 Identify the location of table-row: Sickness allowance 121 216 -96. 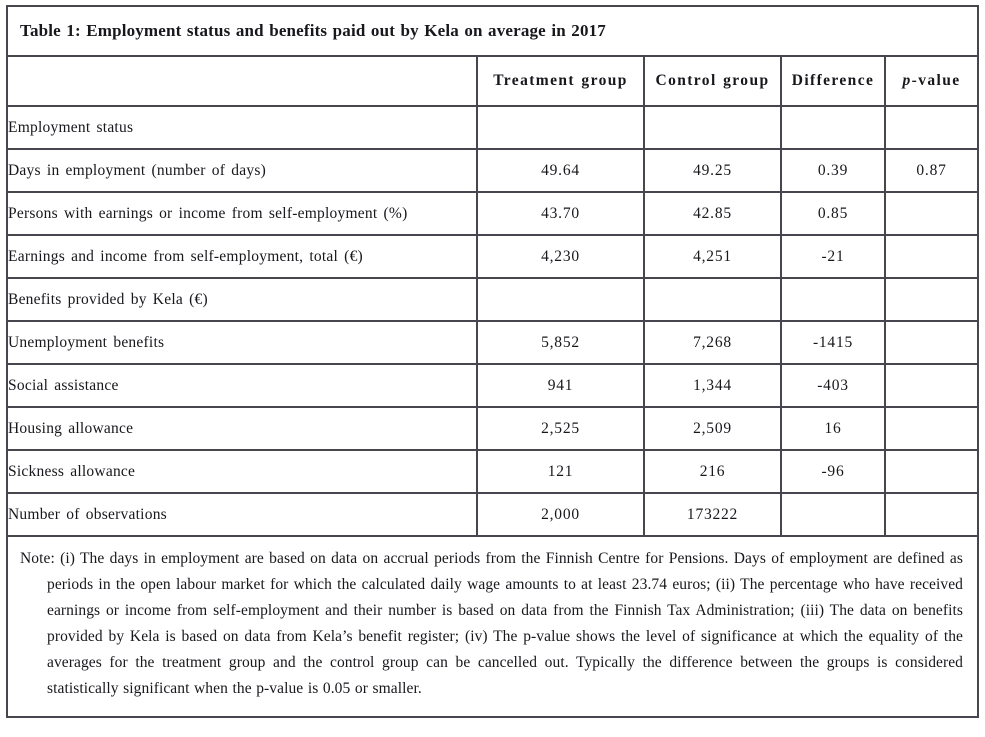
(493, 471).